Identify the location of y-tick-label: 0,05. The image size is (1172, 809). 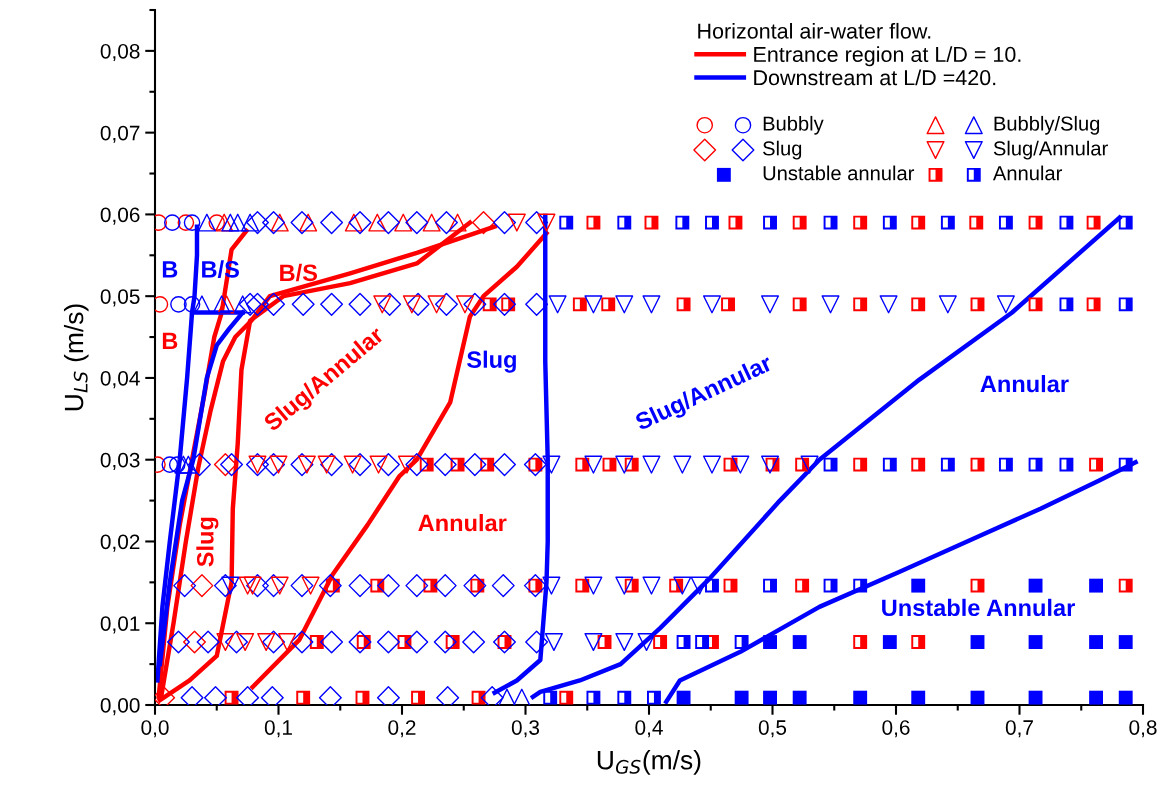
(120, 298).